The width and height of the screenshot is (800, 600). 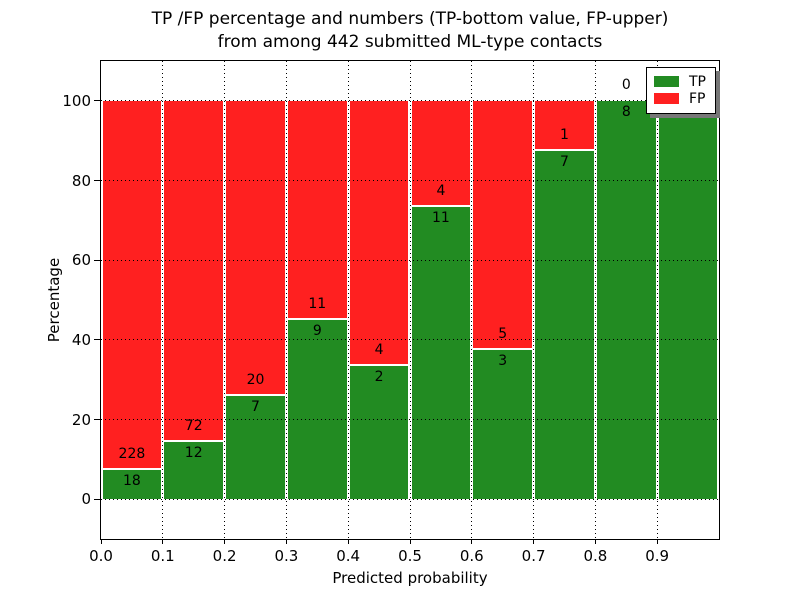 What do you see at coordinates (564, 134) in the screenshot?
I see `fp-count-label: 1` at bounding box center [564, 134].